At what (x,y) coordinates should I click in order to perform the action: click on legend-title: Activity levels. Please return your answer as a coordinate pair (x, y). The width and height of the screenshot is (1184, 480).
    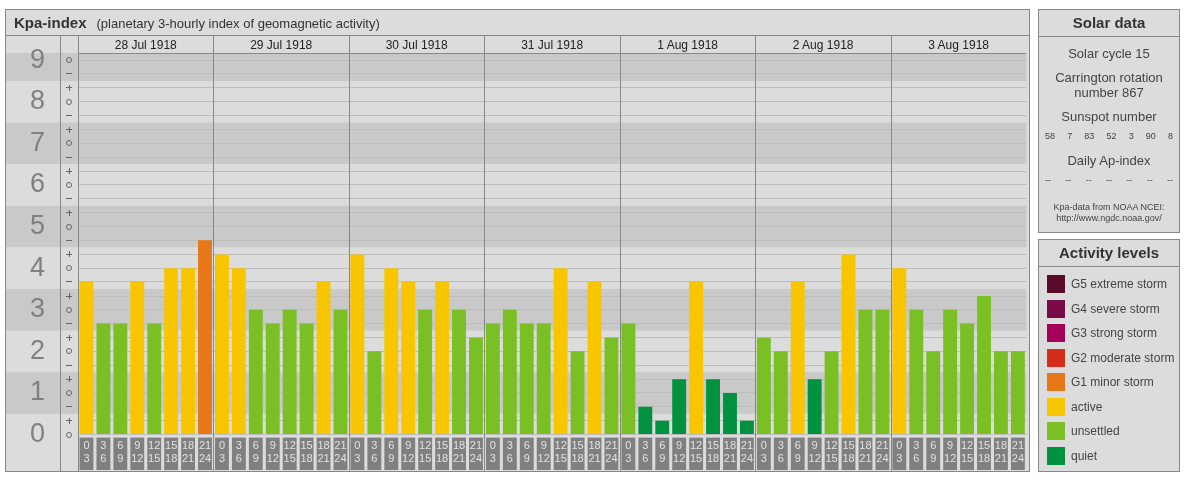
    Looking at the image, I should click on (1109, 253).